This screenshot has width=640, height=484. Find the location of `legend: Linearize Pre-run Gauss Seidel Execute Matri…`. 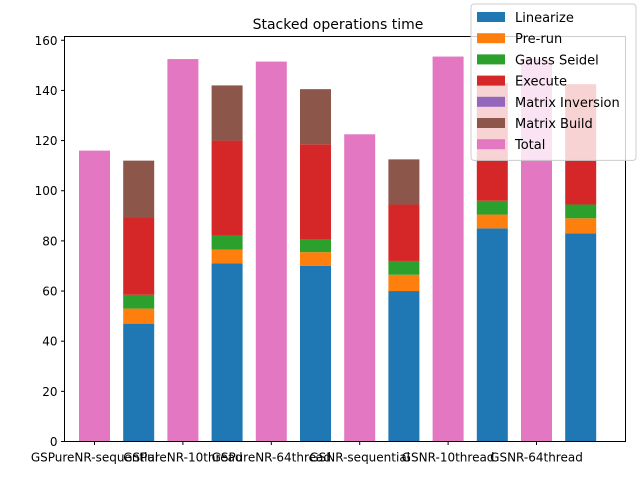

legend: Linearize Pre-run Gauss Seidel Execute Matri… is located at coordinates (553, 82).